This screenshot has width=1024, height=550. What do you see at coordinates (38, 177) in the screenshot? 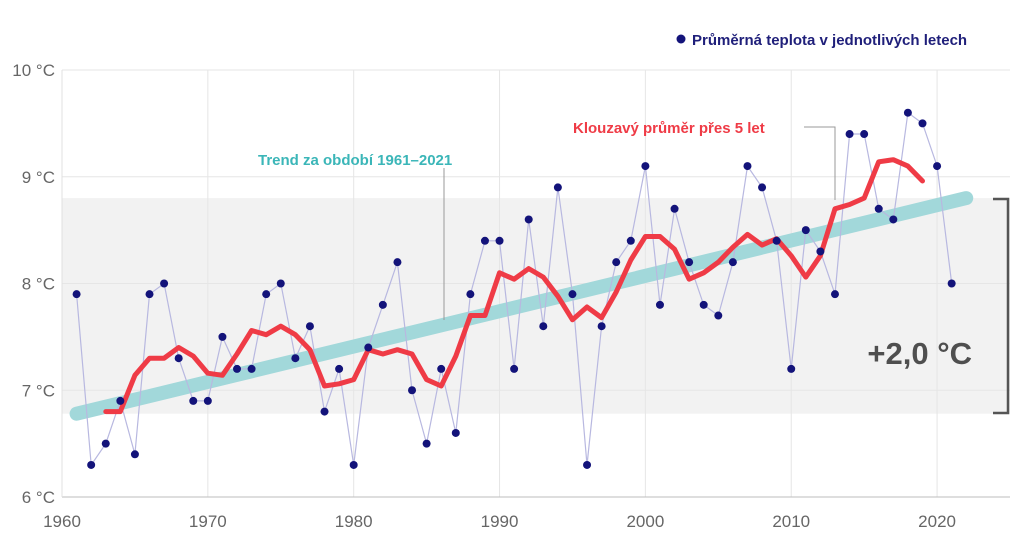
I see `y-tick-label: 9 °C` at bounding box center [38, 177].